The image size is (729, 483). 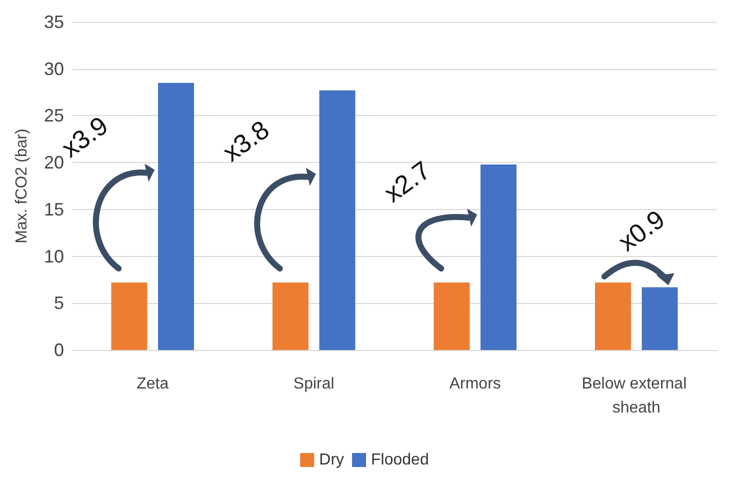 I want to click on y-axis-title: Max. fCO2 (bar), so click(x=22, y=186).